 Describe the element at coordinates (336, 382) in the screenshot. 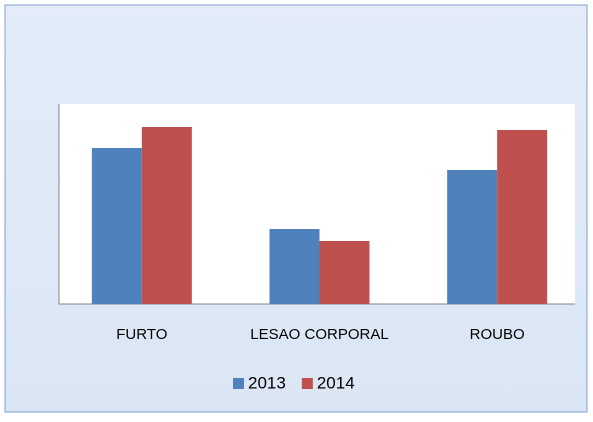

I see `legend-label: 2014` at that location.